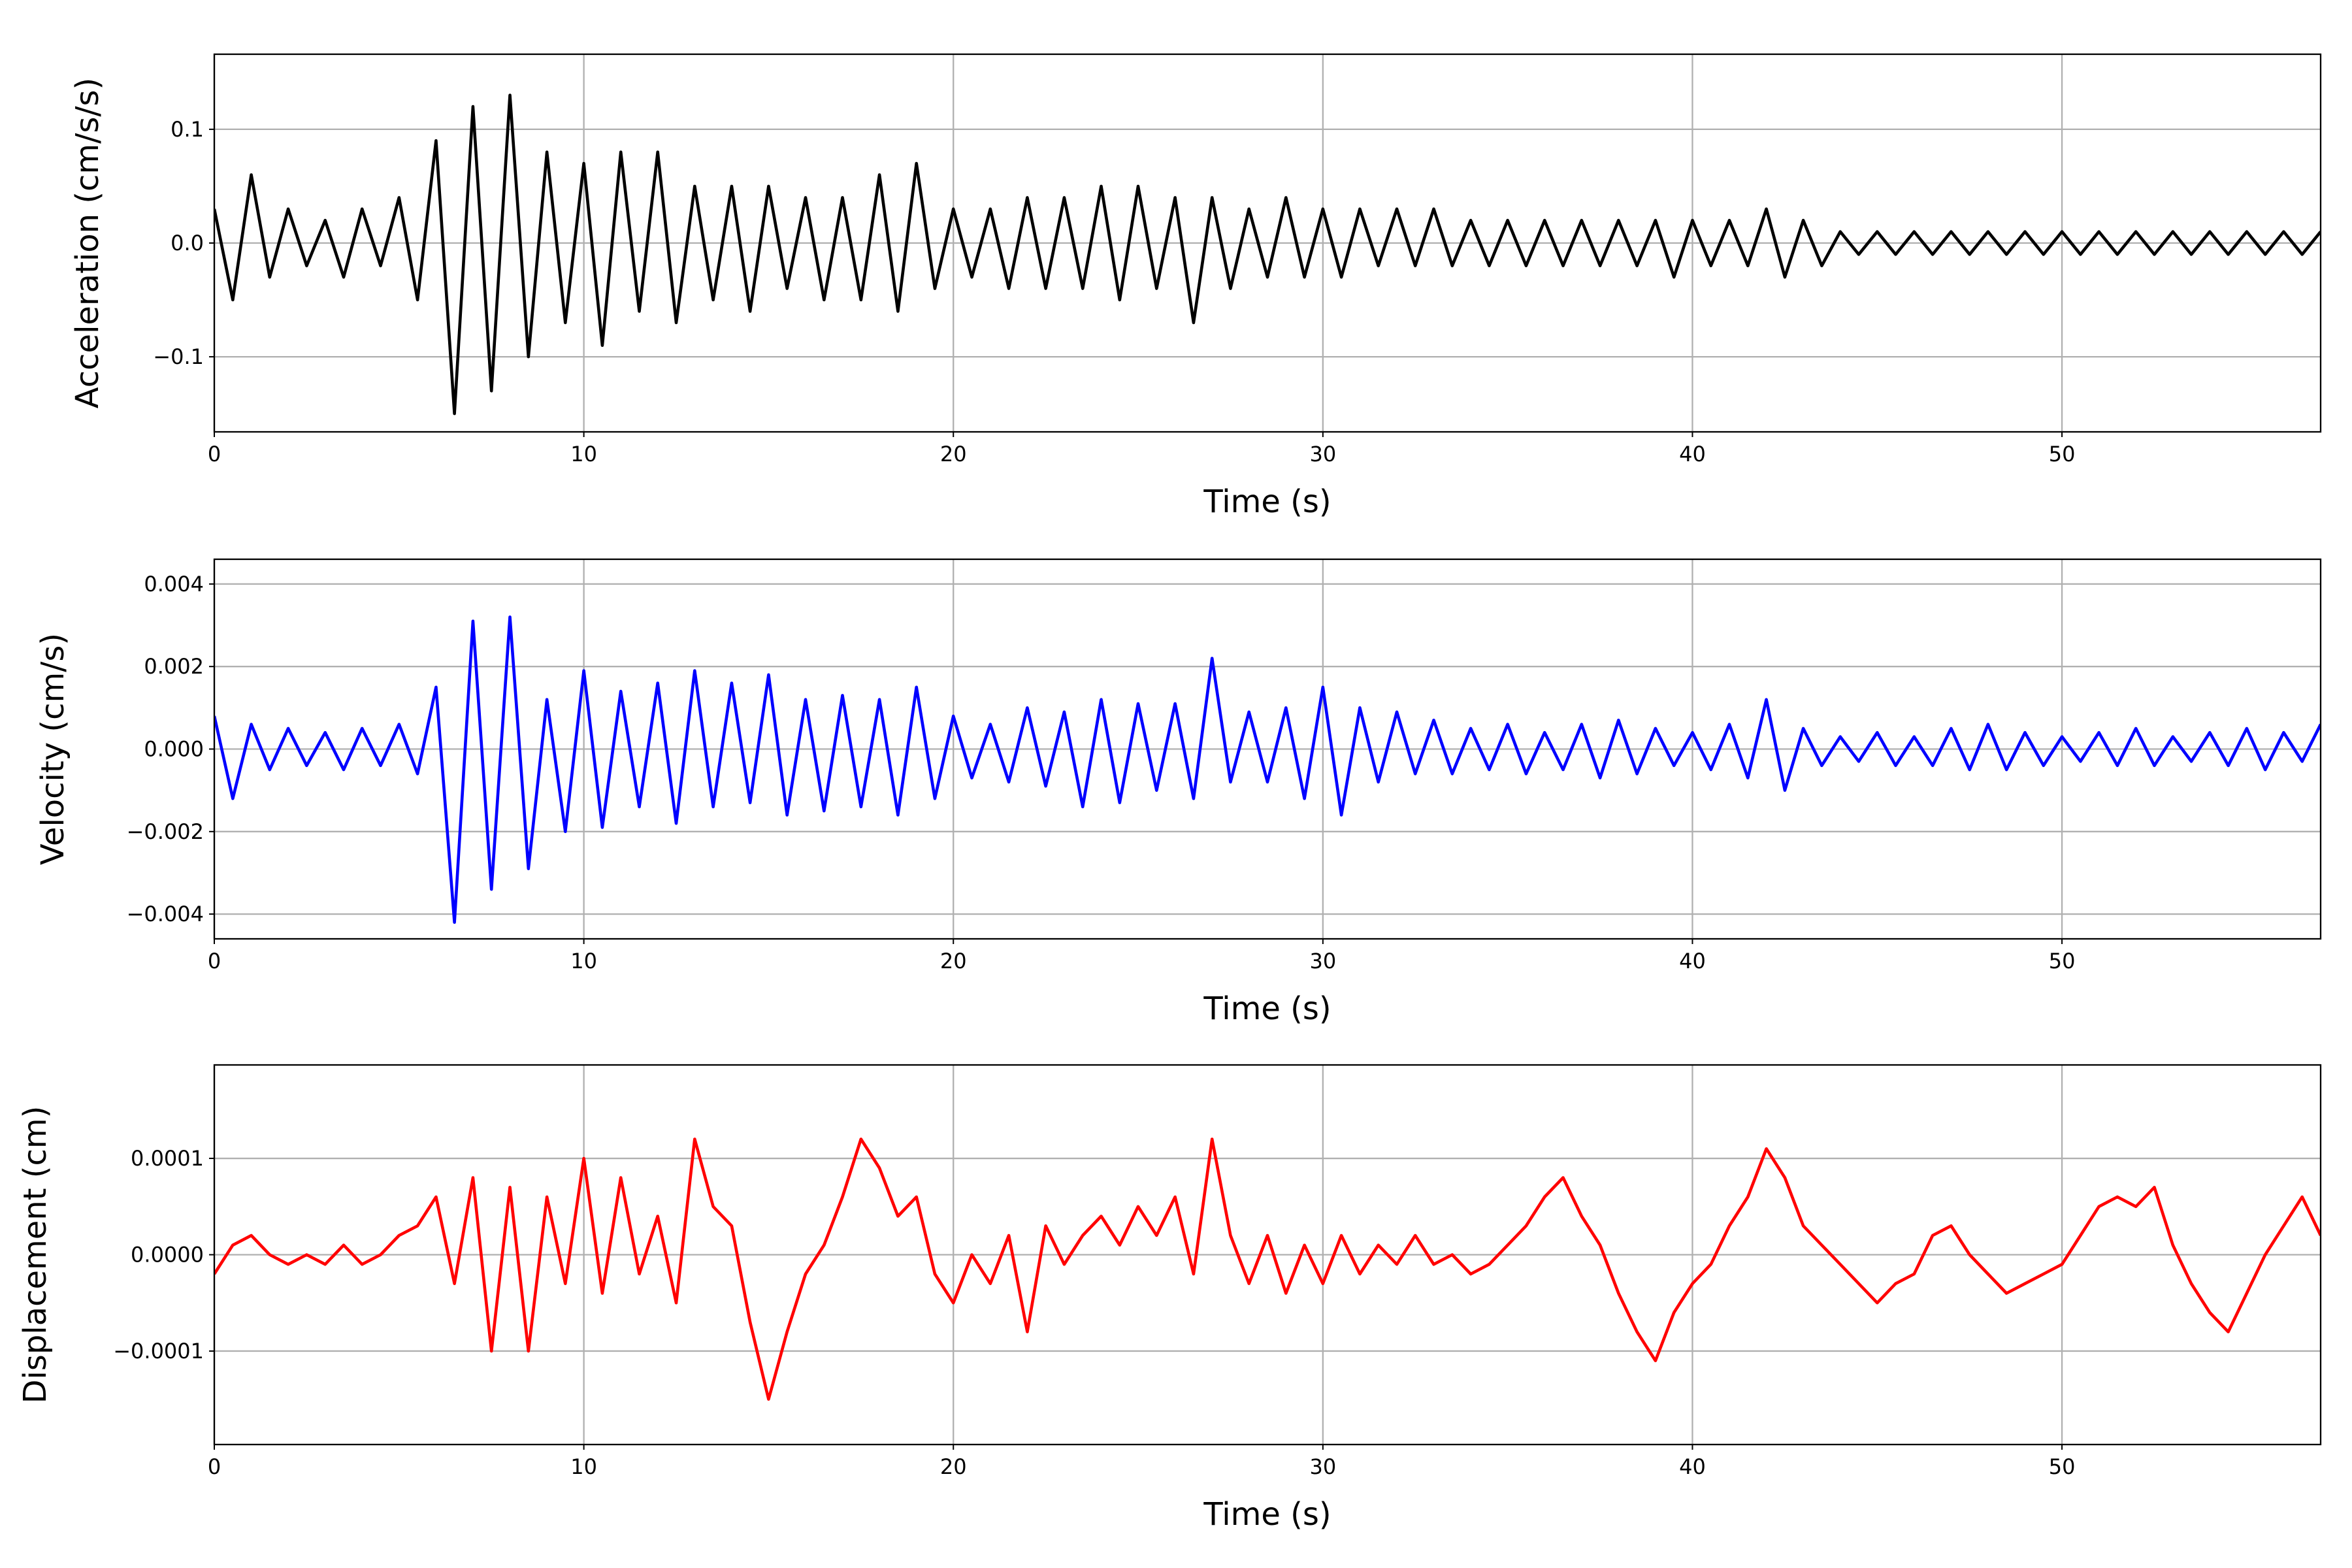  What do you see at coordinates (167, 1255) in the screenshot?
I see `y-tick-label: 0.0000` at bounding box center [167, 1255].